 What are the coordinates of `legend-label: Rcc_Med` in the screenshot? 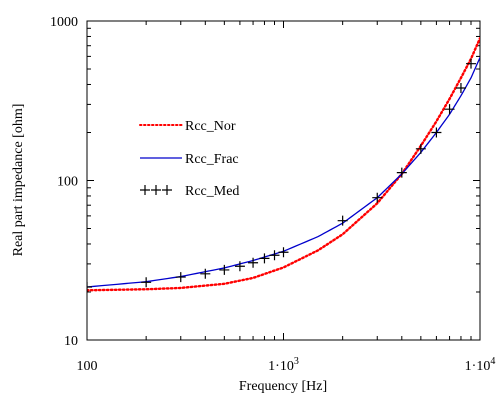 It's located at (212, 191).